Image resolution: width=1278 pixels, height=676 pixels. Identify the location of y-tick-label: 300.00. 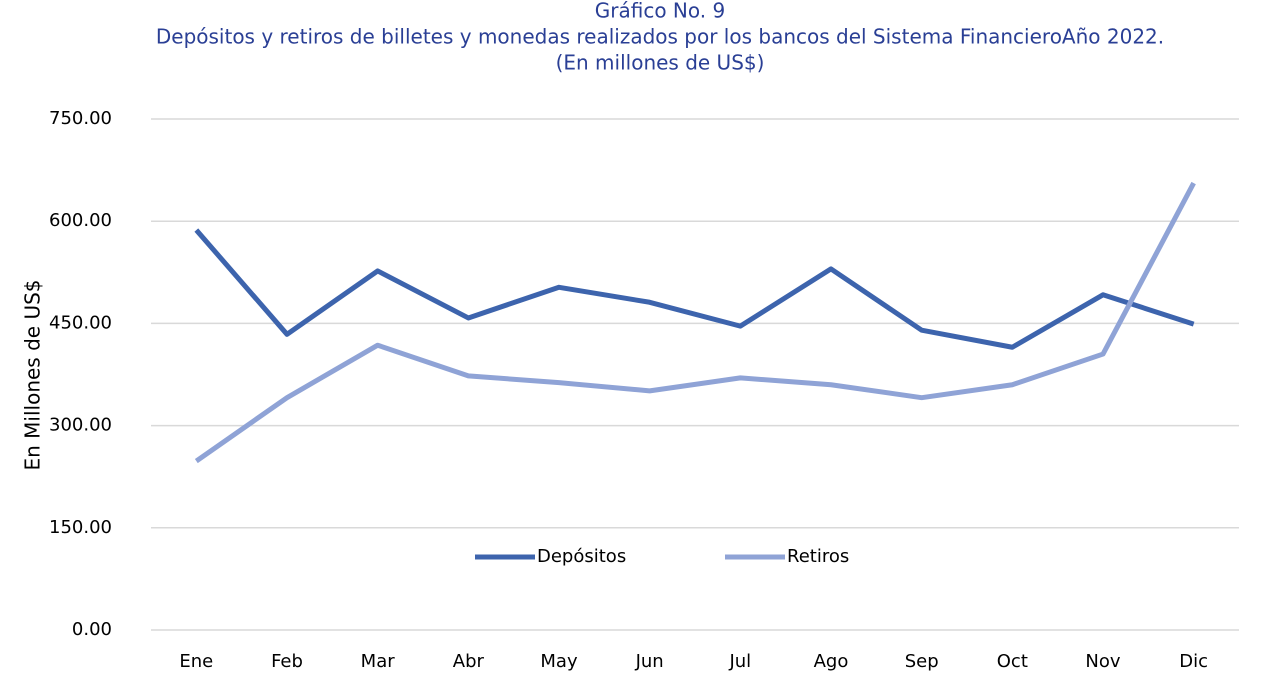
(80, 425).